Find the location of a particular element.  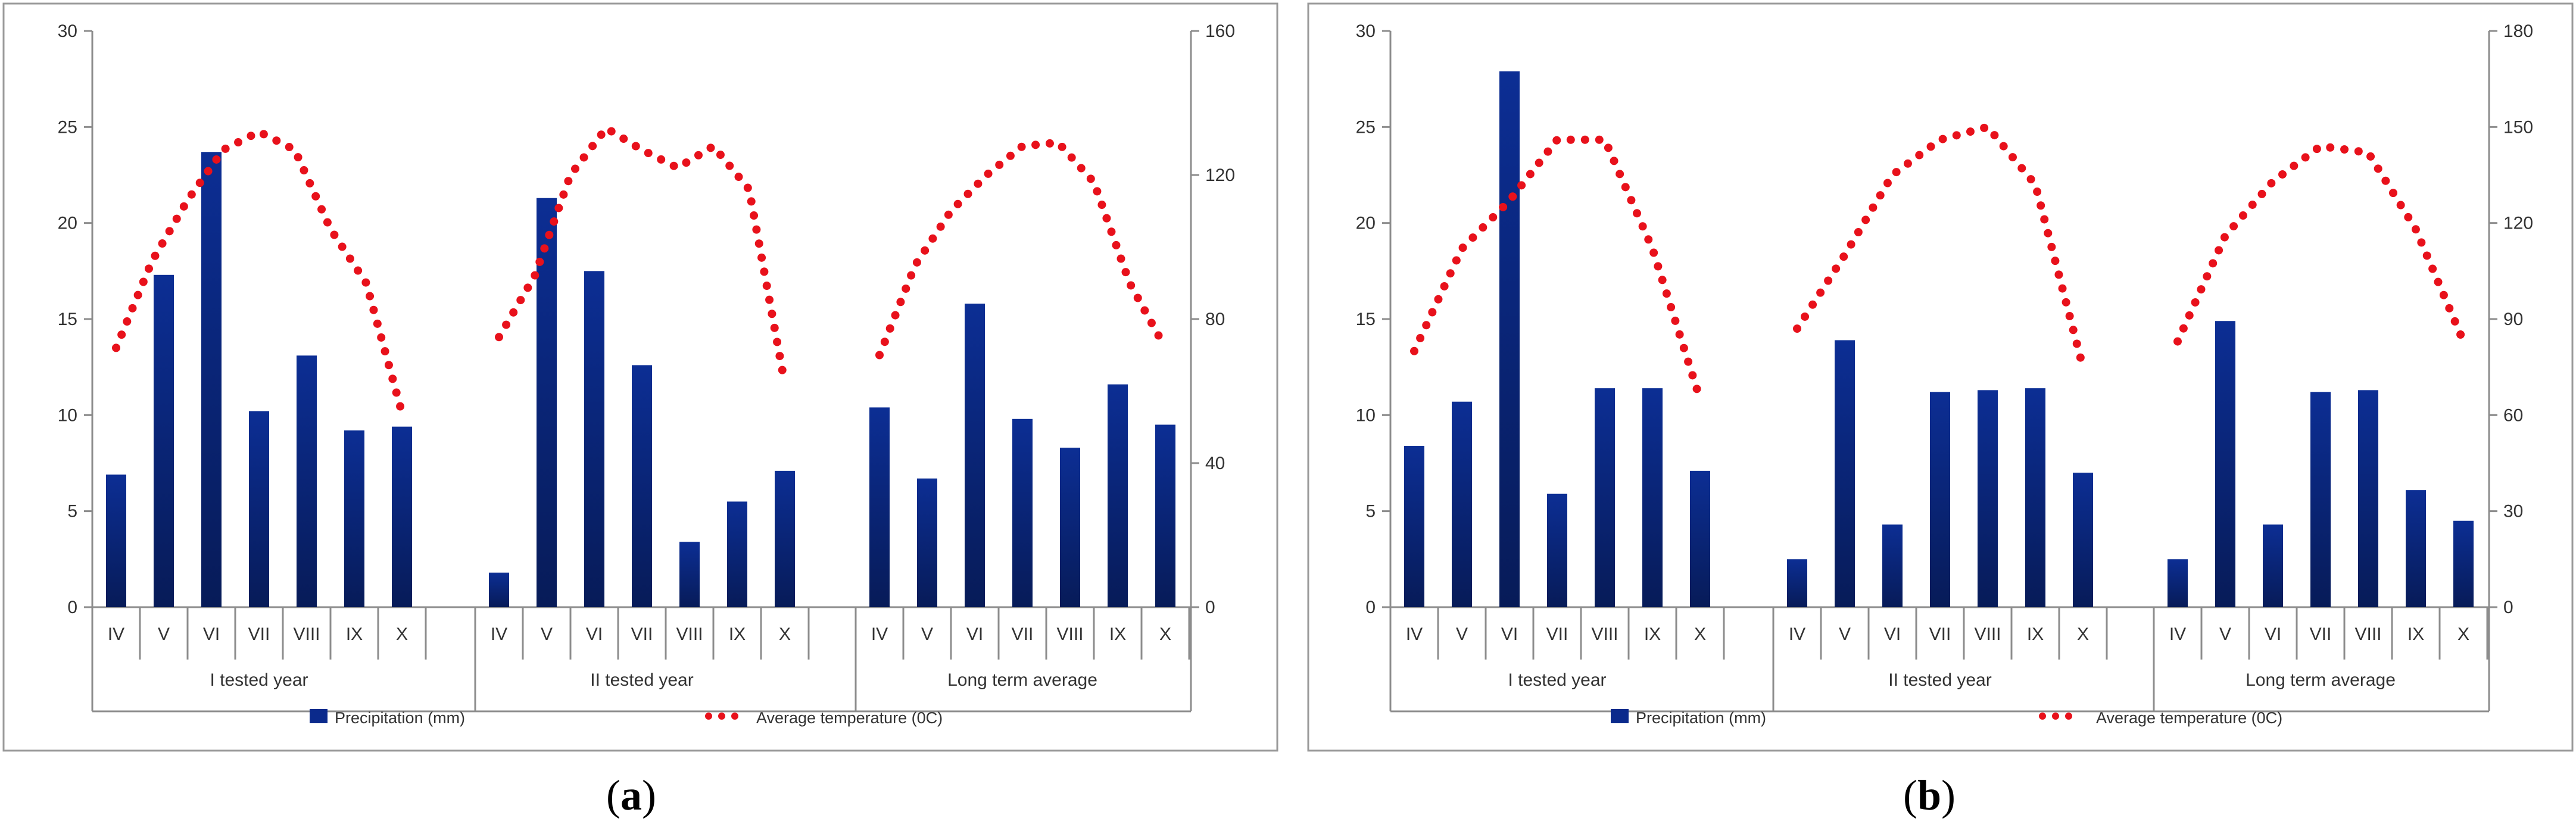

left-tick-label: 30 is located at coordinates (67, 31).